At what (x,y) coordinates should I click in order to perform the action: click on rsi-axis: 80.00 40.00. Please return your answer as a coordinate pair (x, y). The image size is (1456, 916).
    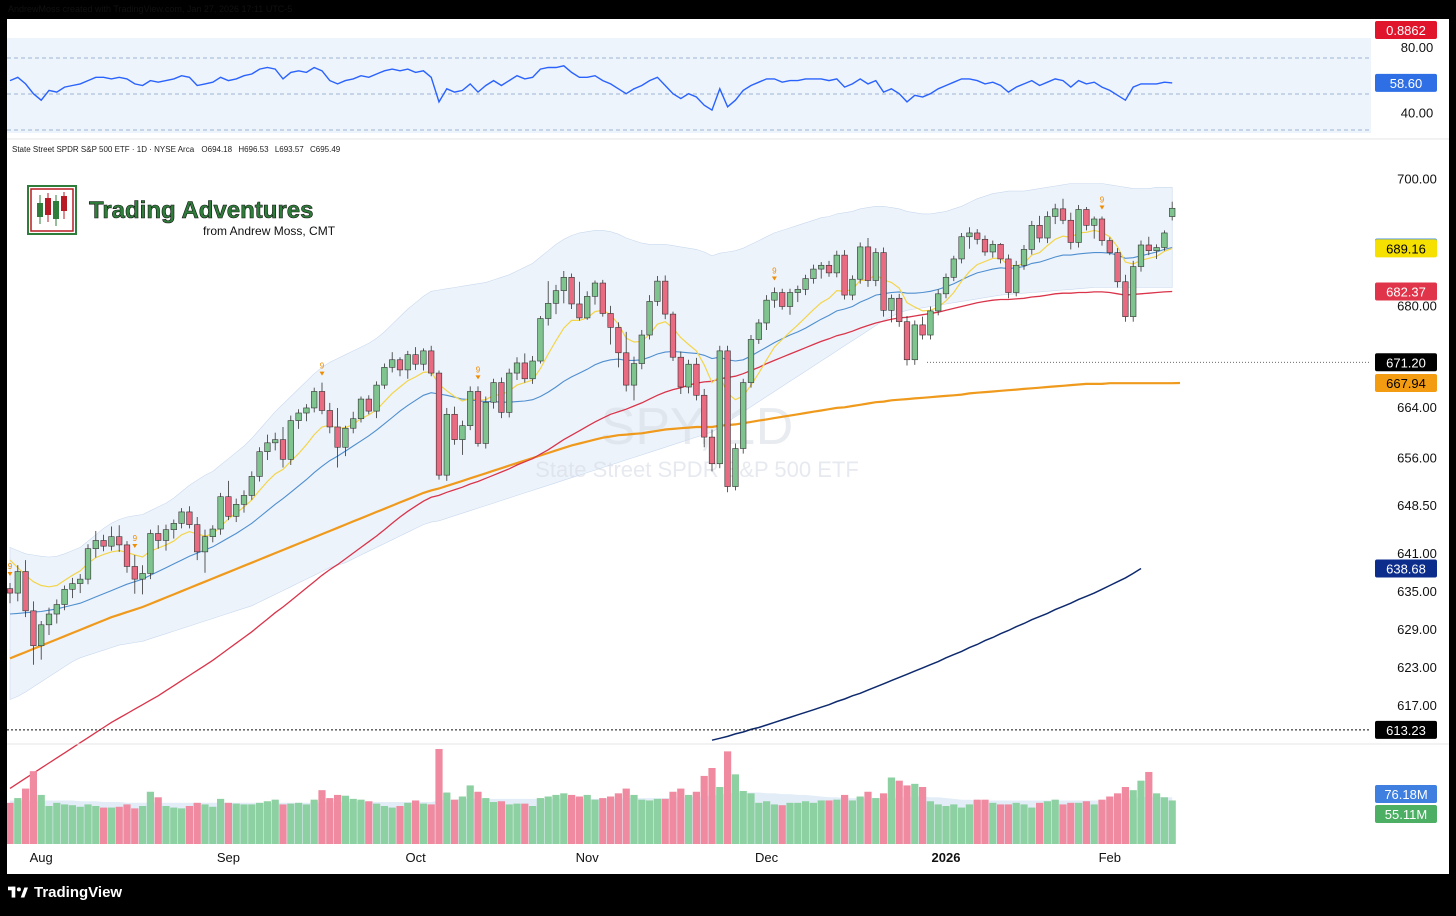
    Looking at the image, I should click on (1417, 80).